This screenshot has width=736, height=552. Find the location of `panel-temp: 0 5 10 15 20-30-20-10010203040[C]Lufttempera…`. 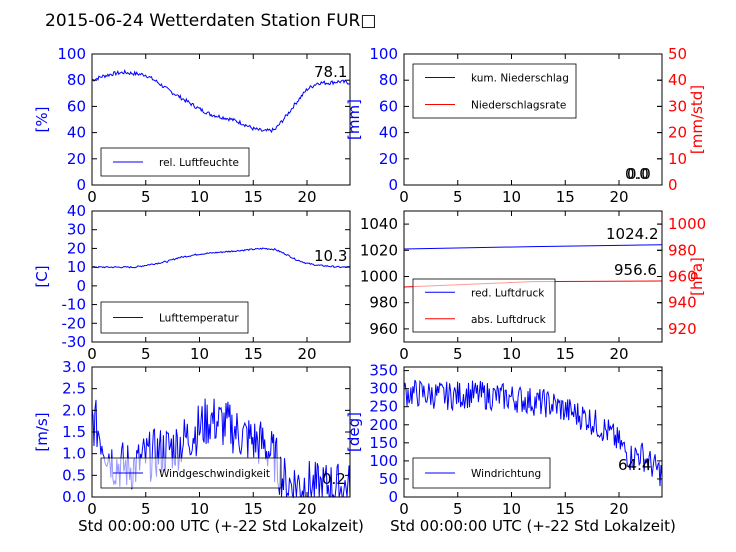

panel-temp: 0 5 10 15 20-30-20-10010203040[C]Lufttempera… is located at coordinates (192, 282).